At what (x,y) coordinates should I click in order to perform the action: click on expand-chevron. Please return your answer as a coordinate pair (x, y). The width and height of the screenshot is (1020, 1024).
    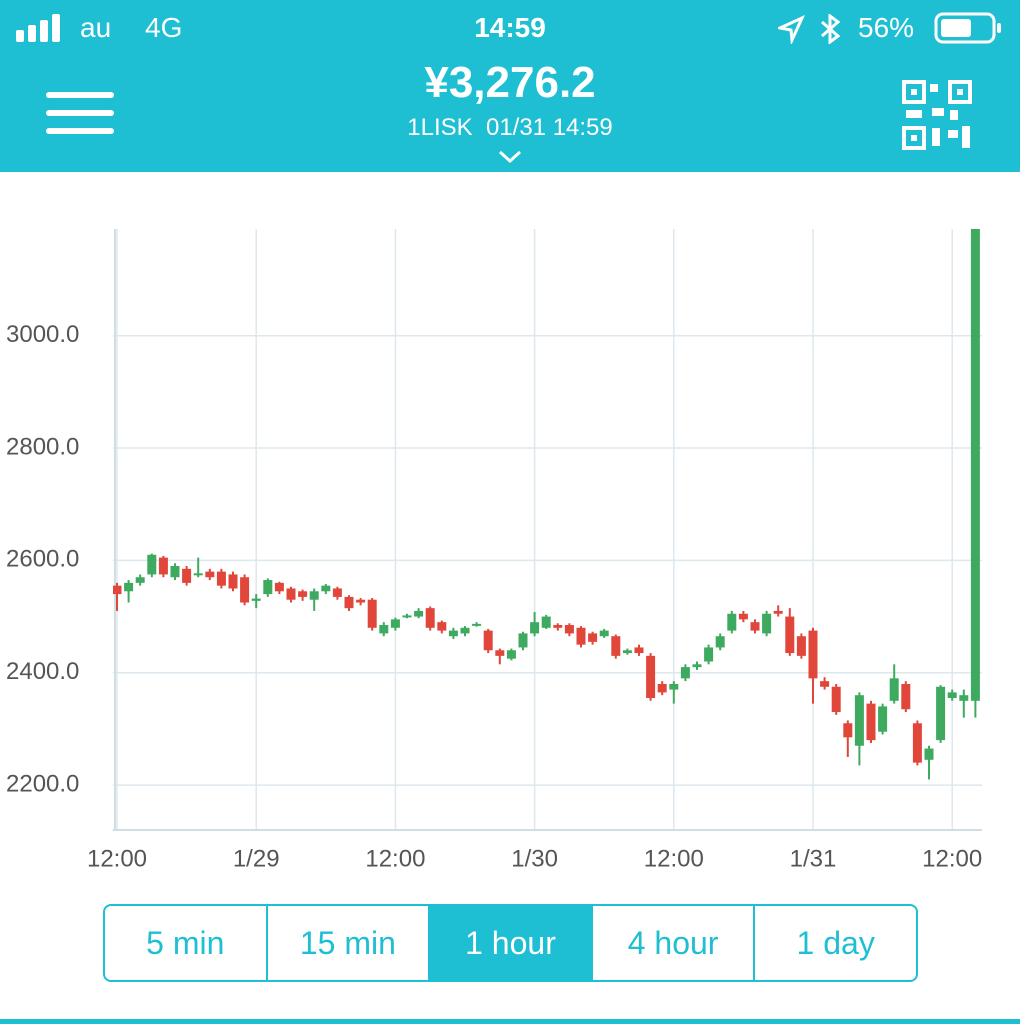
    Looking at the image, I should click on (510, 157).